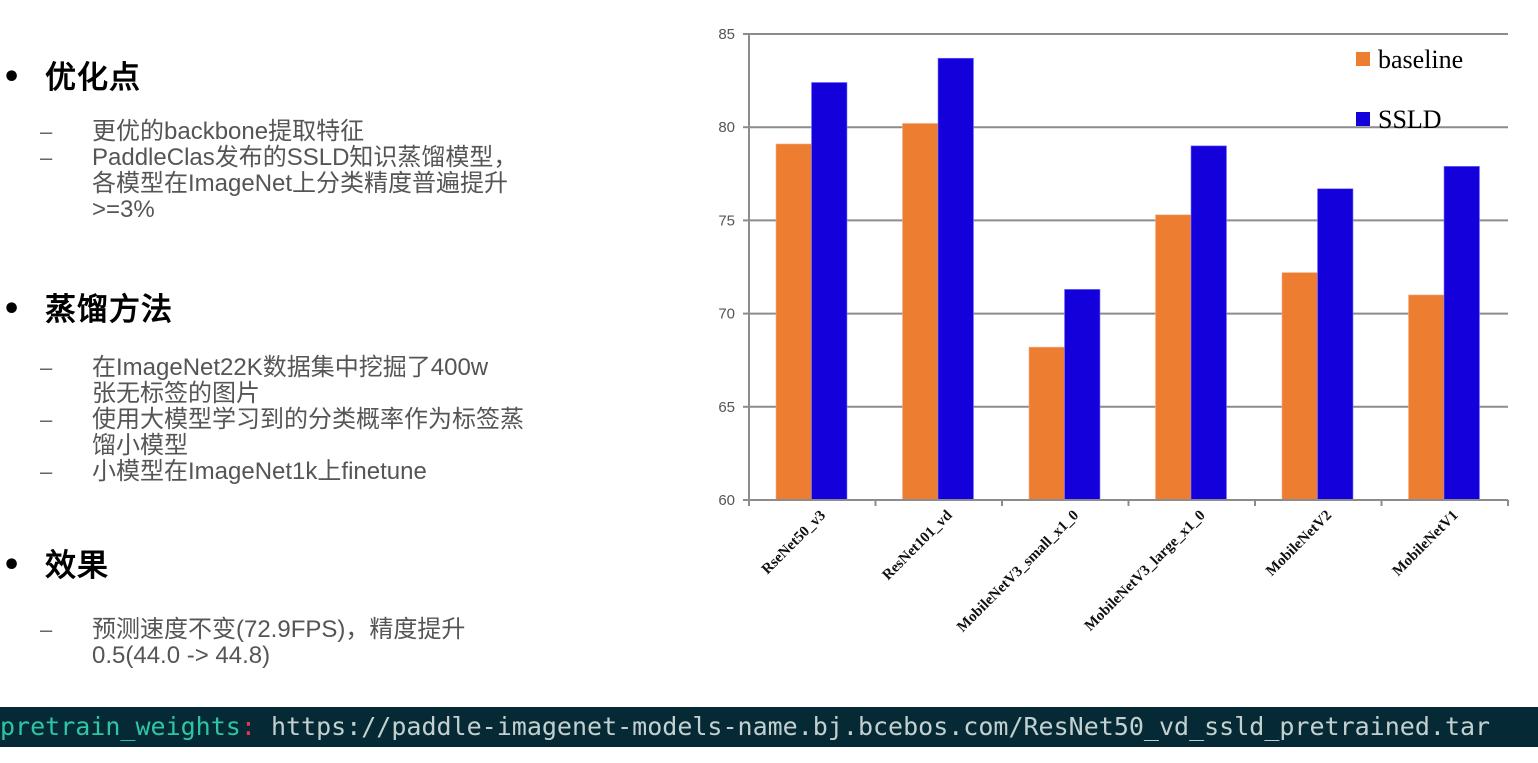 The width and height of the screenshot is (1538, 763). What do you see at coordinates (271, 310) in the screenshot?
I see `section-heading: • 蒸馏方法` at bounding box center [271, 310].